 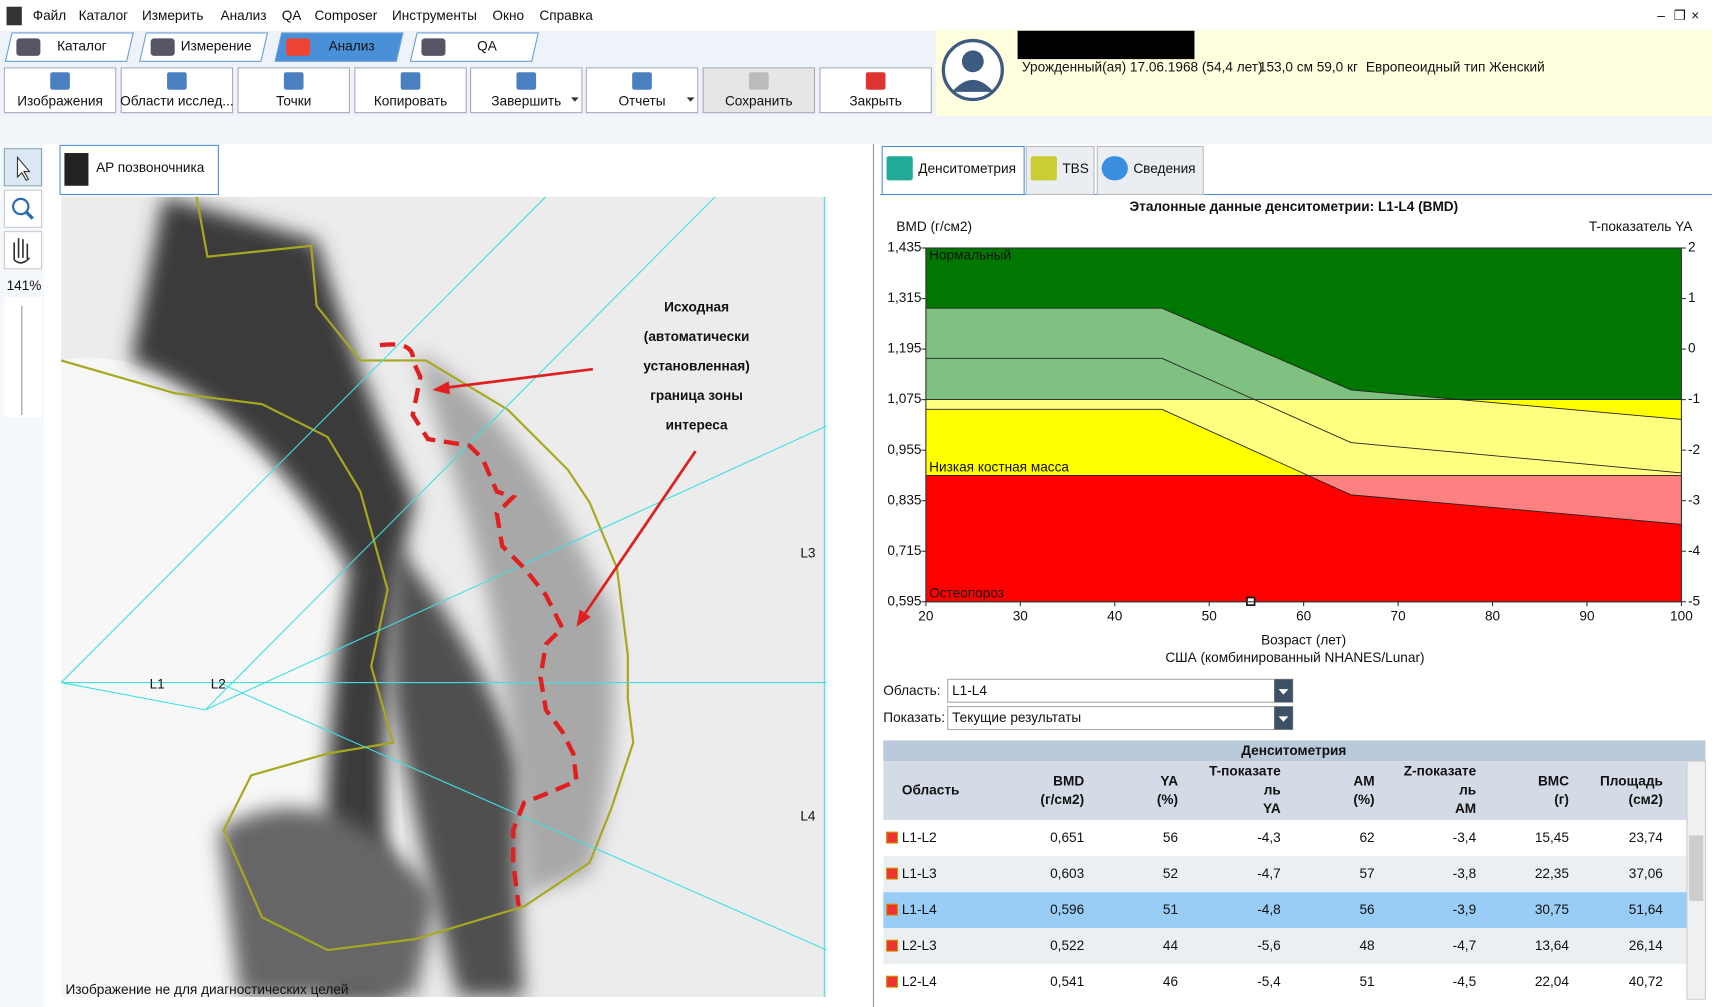 What do you see at coordinates (856, 130) in the screenshot?
I see `spacer-bar` at bounding box center [856, 130].